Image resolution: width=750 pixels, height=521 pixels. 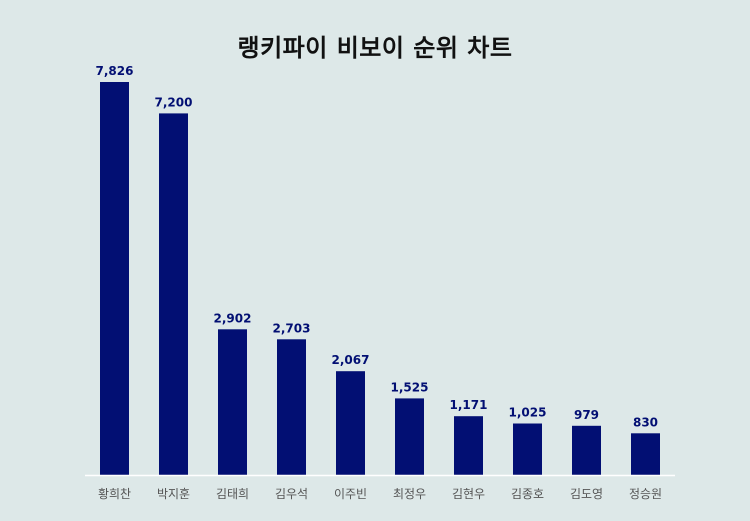 What do you see at coordinates (292, 328) in the screenshot?
I see `value-label-4: 2,703` at bounding box center [292, 328].